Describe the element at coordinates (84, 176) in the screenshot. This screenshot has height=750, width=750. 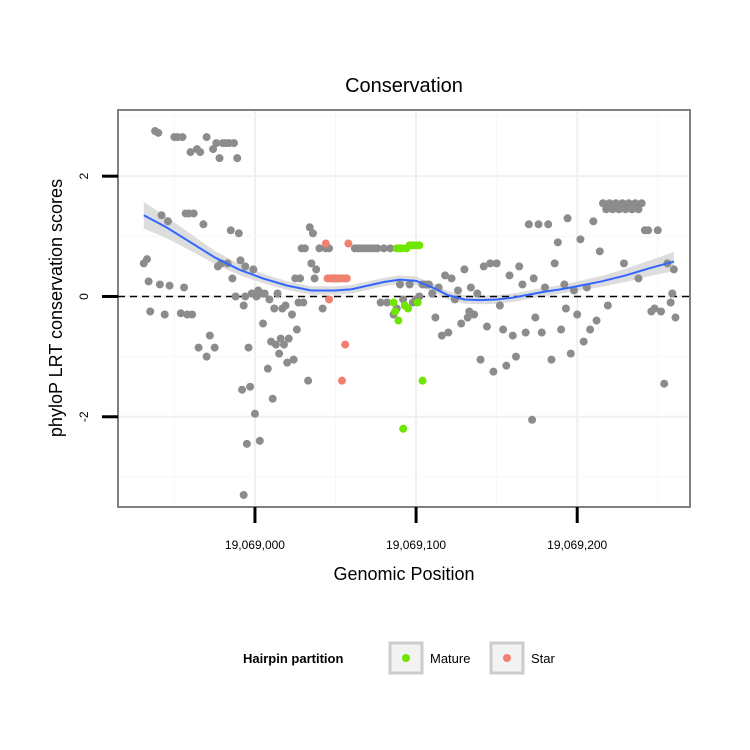
I see `y-tick-label: 2` at that location.